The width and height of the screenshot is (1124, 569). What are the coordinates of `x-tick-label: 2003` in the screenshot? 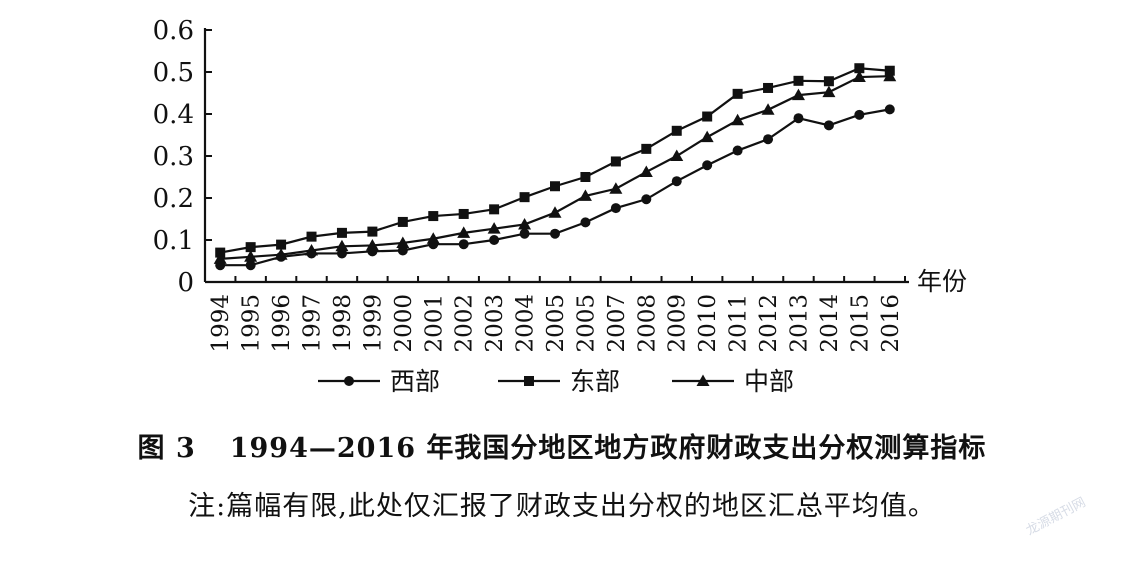 It's located at (495, 323).